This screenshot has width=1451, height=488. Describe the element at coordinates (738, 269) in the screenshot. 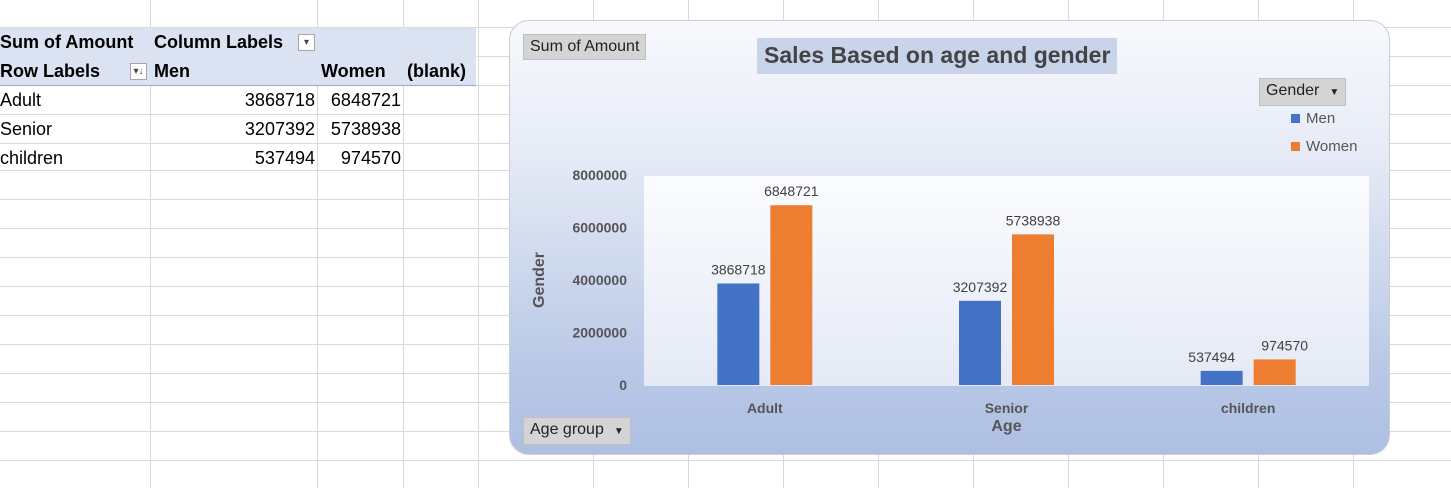

I see `data-label: 3868718` at that location.